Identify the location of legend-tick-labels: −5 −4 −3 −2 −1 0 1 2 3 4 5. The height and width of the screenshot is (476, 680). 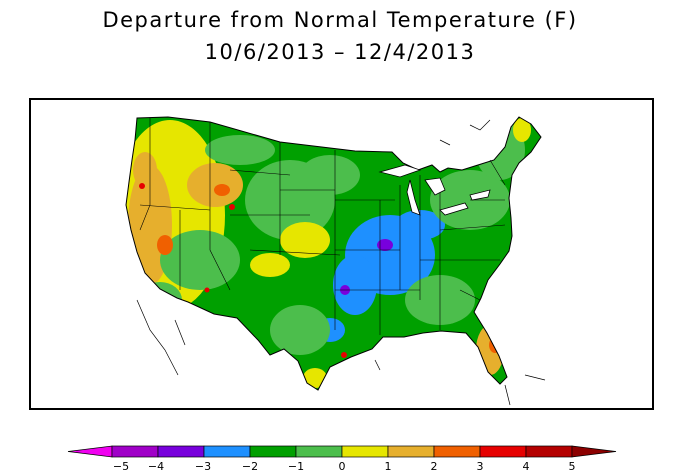
(344, 466).